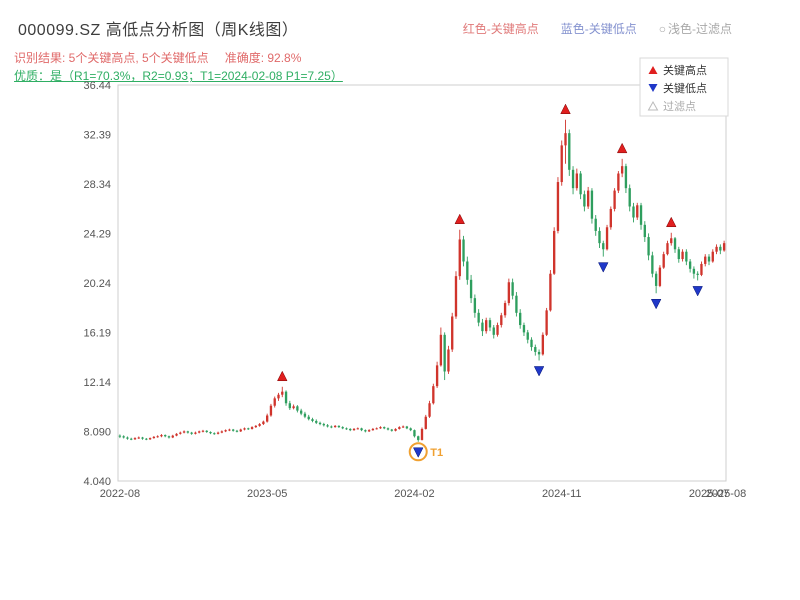 The image size is (800, 600). What do you see at coordinates (726, 494) in the screenshot?
I see `x-end-label: 2025-08` at bounding box center [726, 494].